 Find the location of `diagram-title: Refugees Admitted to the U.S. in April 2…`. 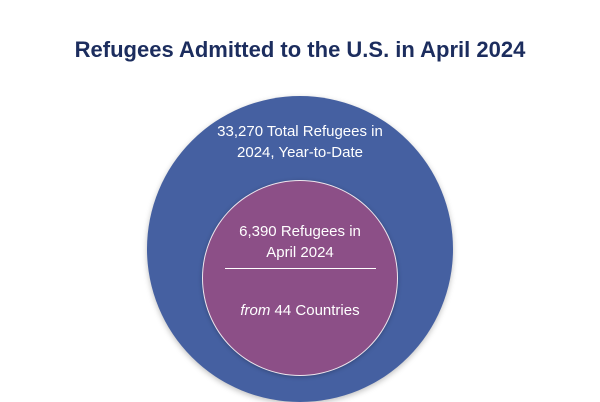

diagram-title: Refugees Admitted to the U.S. in April 2… is located at coordinates (300, 49).